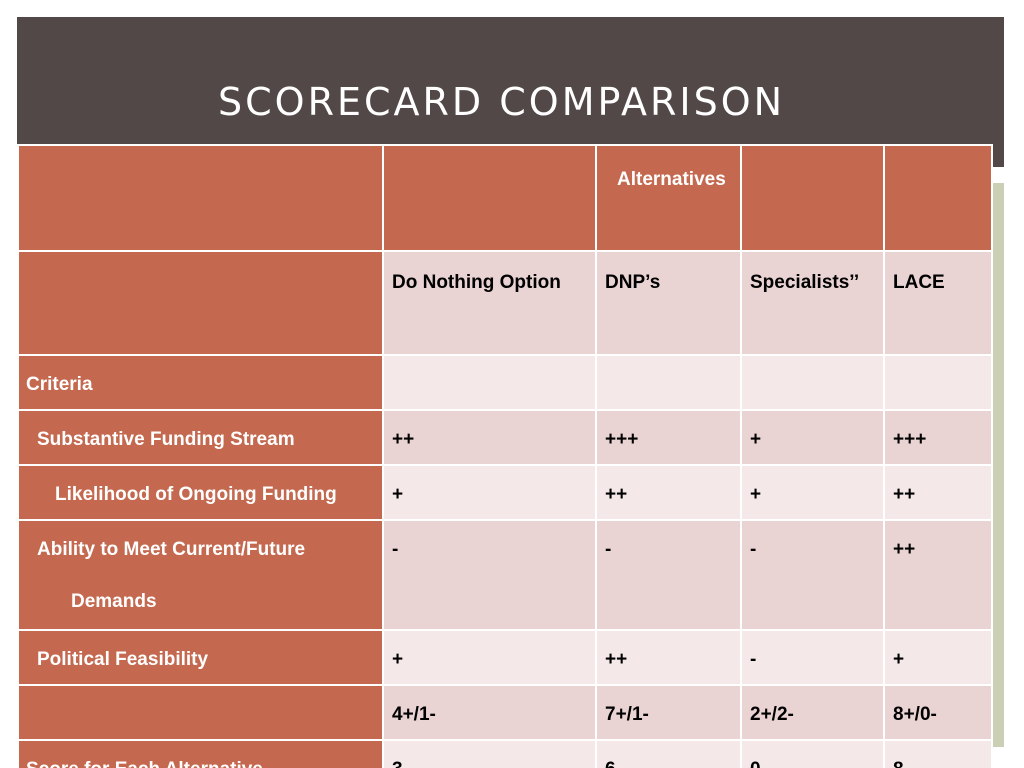 This screenshot has height=768, width=1024. Describe the element at coordinates (938, 712) in the screenshot. I see `total-cell: 8+/0-` at that location.